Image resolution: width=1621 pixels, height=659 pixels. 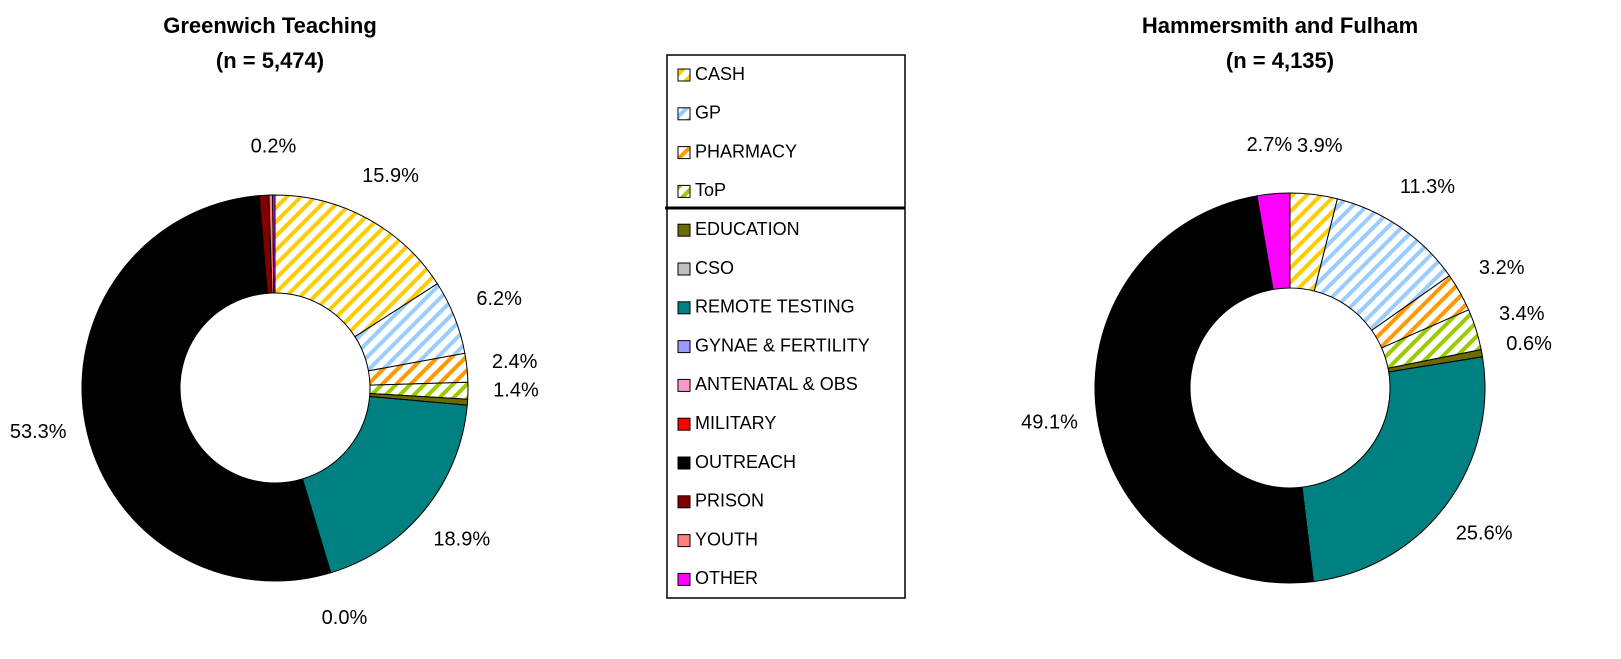 What do you see at coordinates (1484, 533) in the screenshot?
I see `data-label: 25.6%` at bounding box center [1484, 533].